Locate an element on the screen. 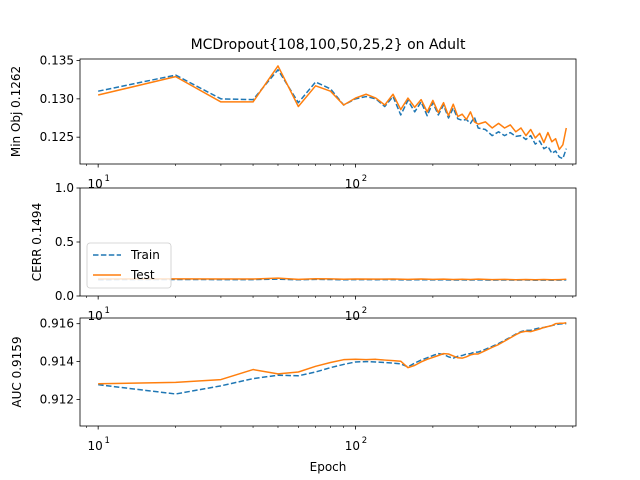 The height and width of the screenshot is (480, 640). y-tick-label: 0.912 is located at coordinates (57, 399).